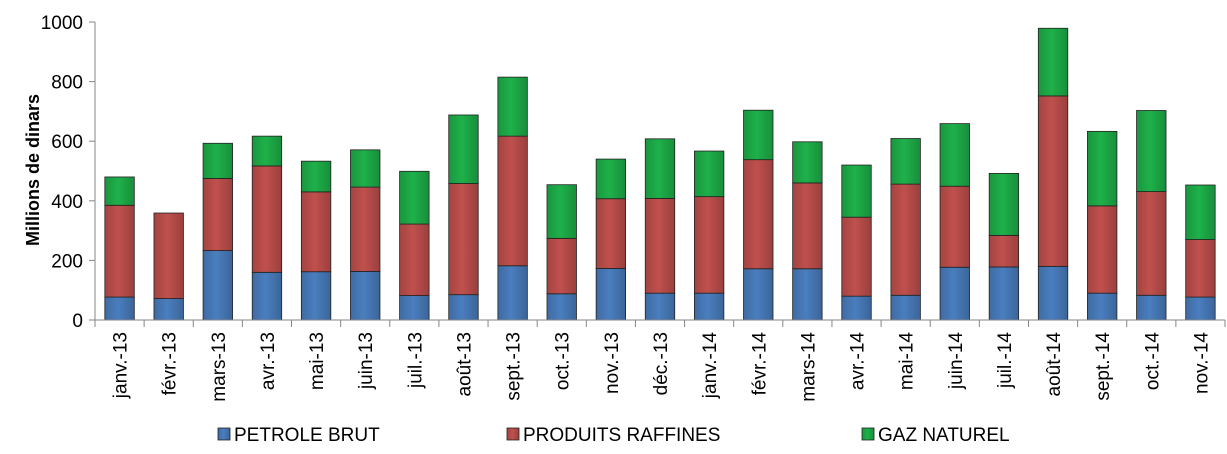 Image resolution: width=1227 pixels, height=454 pixels. What do you see at coordinates (268, 361) in the screenshot?
I see `x-tick-label: avr.-13` at bounding box center [268, 361].